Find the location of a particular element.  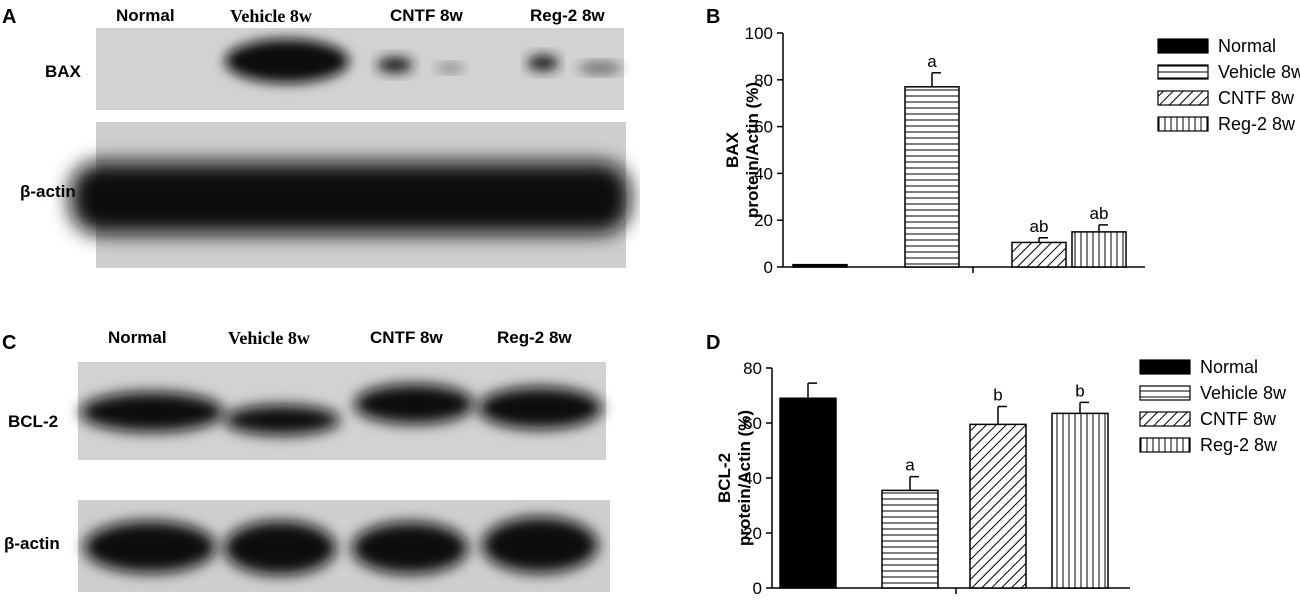

actin-bottom-band-normal is located at coordinates (150, 547).